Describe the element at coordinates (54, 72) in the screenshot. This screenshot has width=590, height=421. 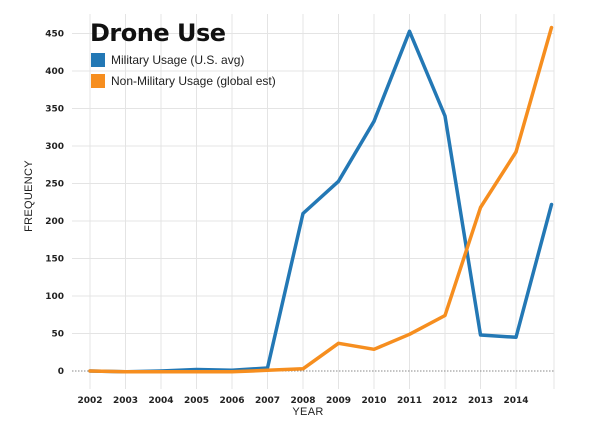
I see `y-tick-label-400: 400` at that location.